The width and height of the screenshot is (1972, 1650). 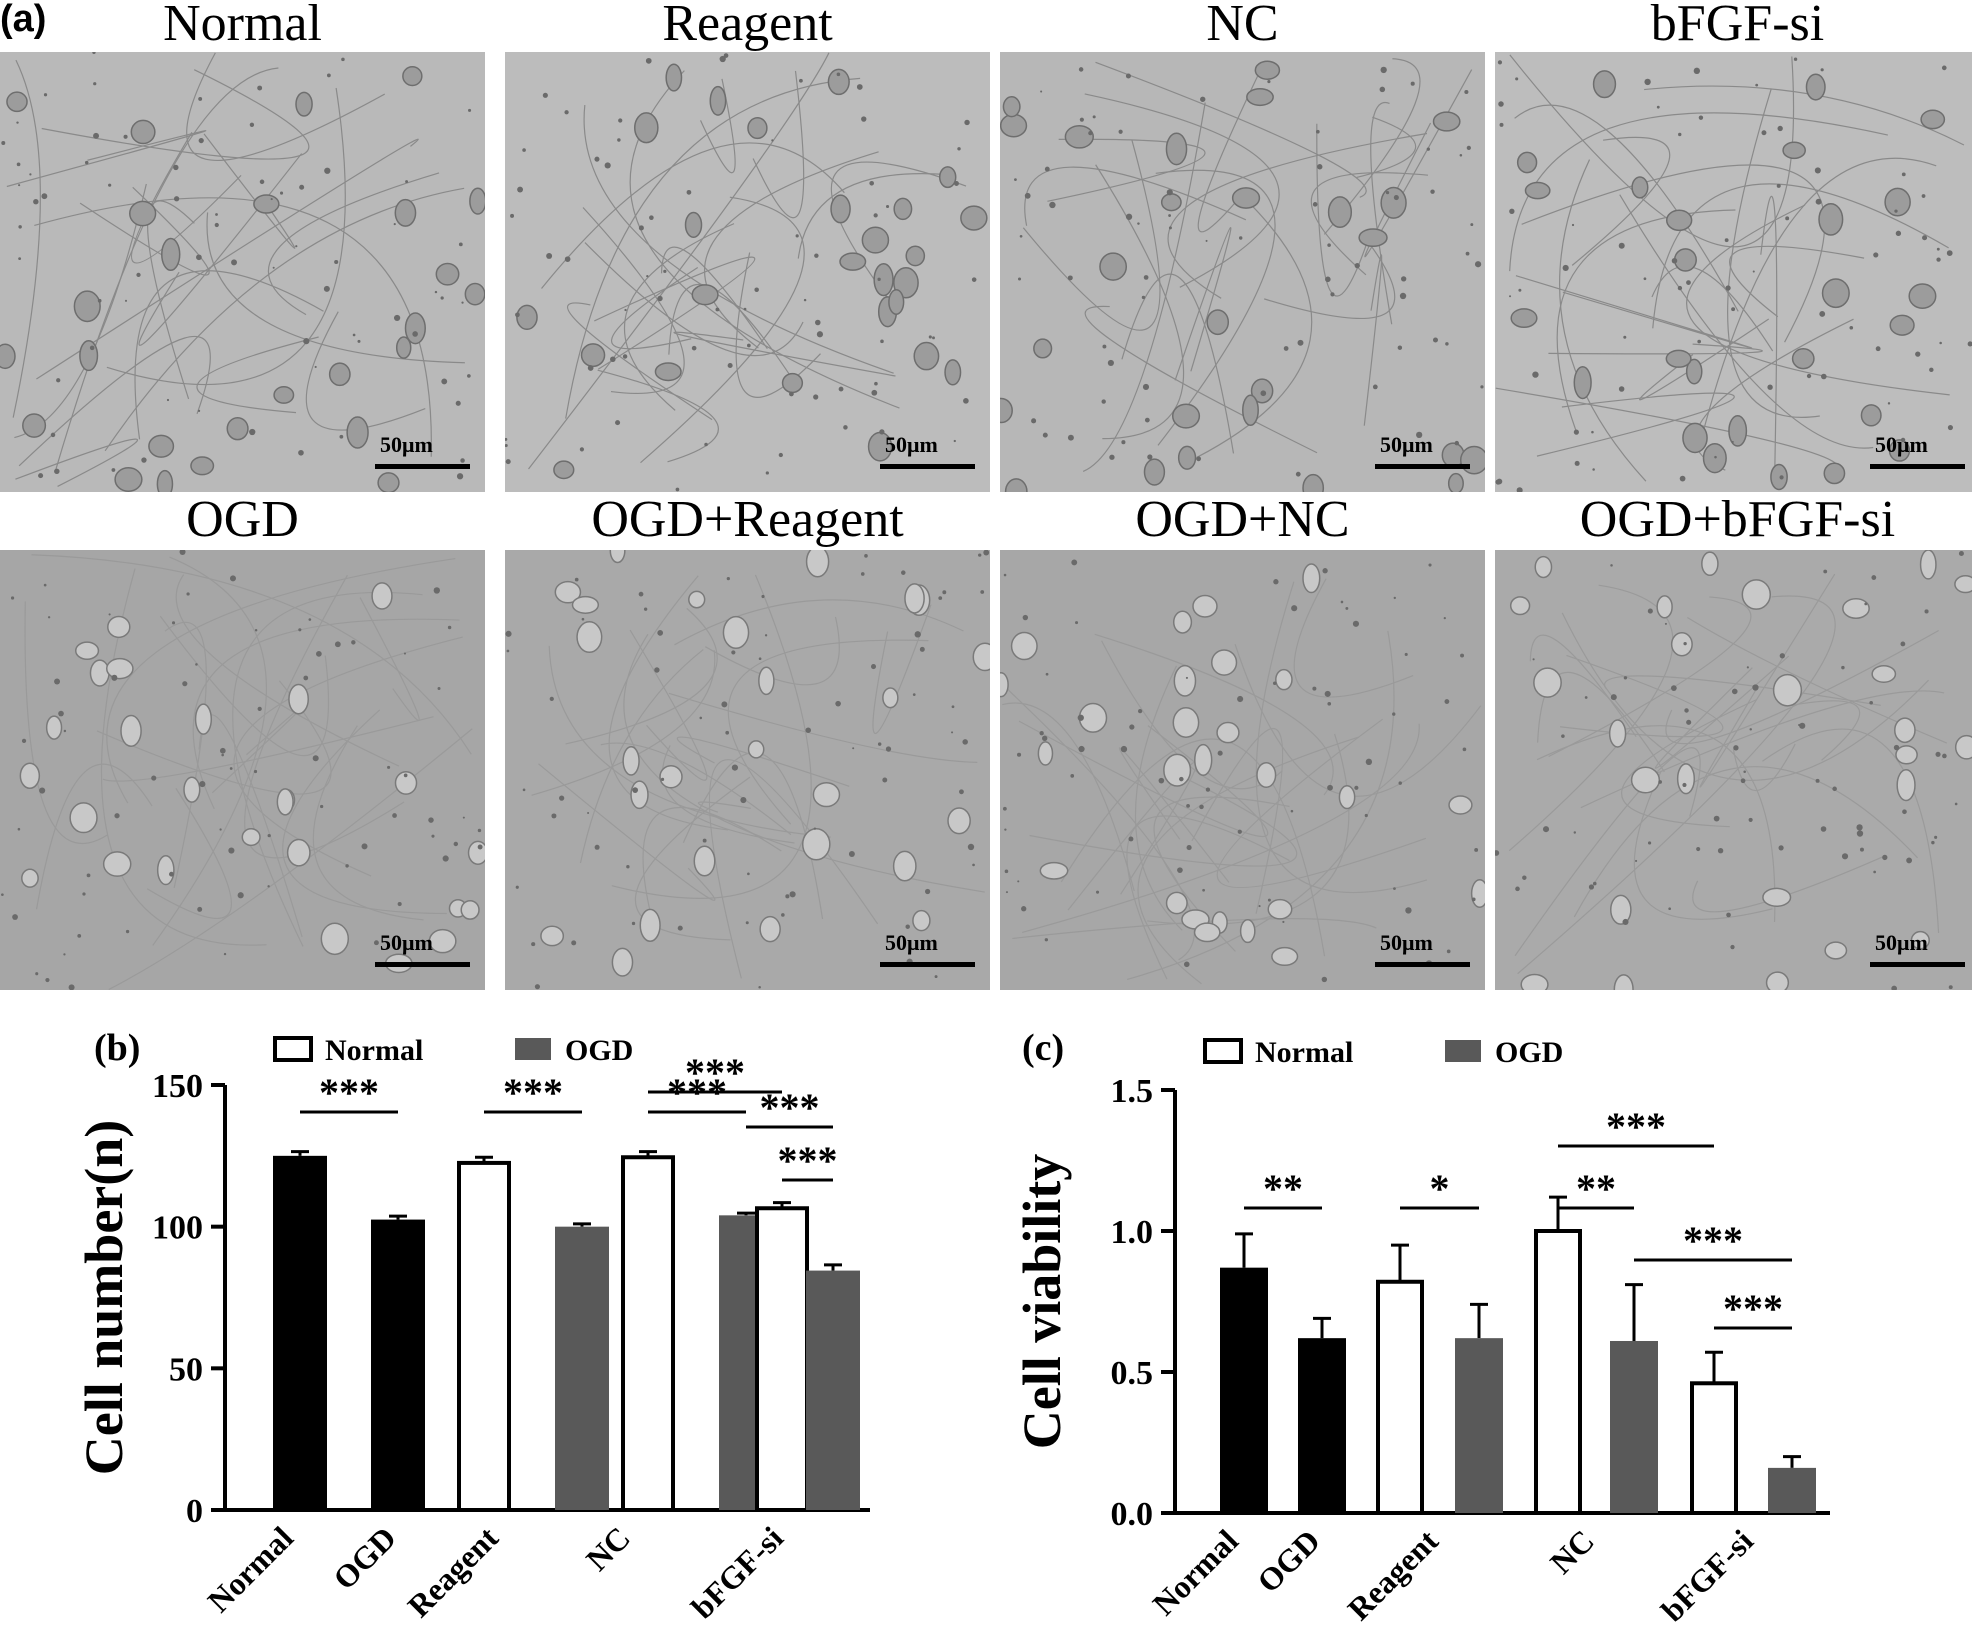 I want to click on y-tick-label: 100, so click(x=177, y=1228).